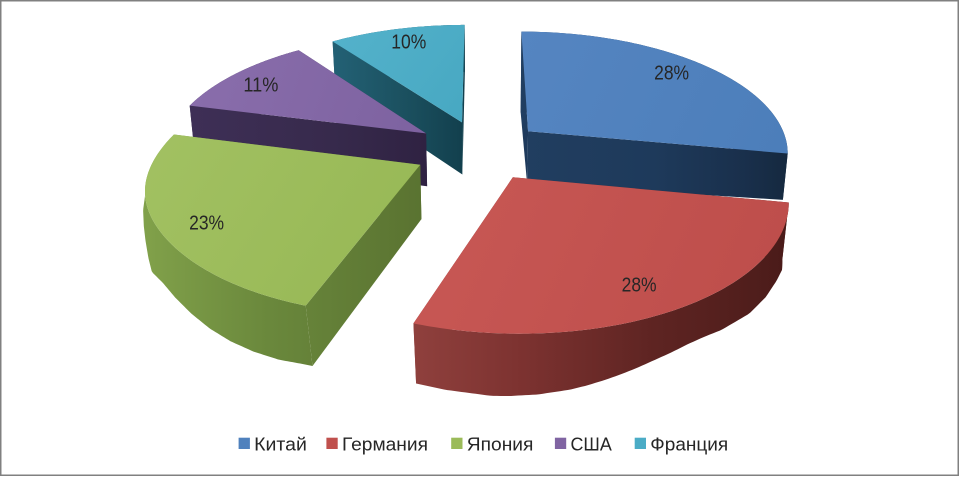  Describe the element at coordinates (260, 84) in the screenshot. I see `svg-text: 11%` at that location.